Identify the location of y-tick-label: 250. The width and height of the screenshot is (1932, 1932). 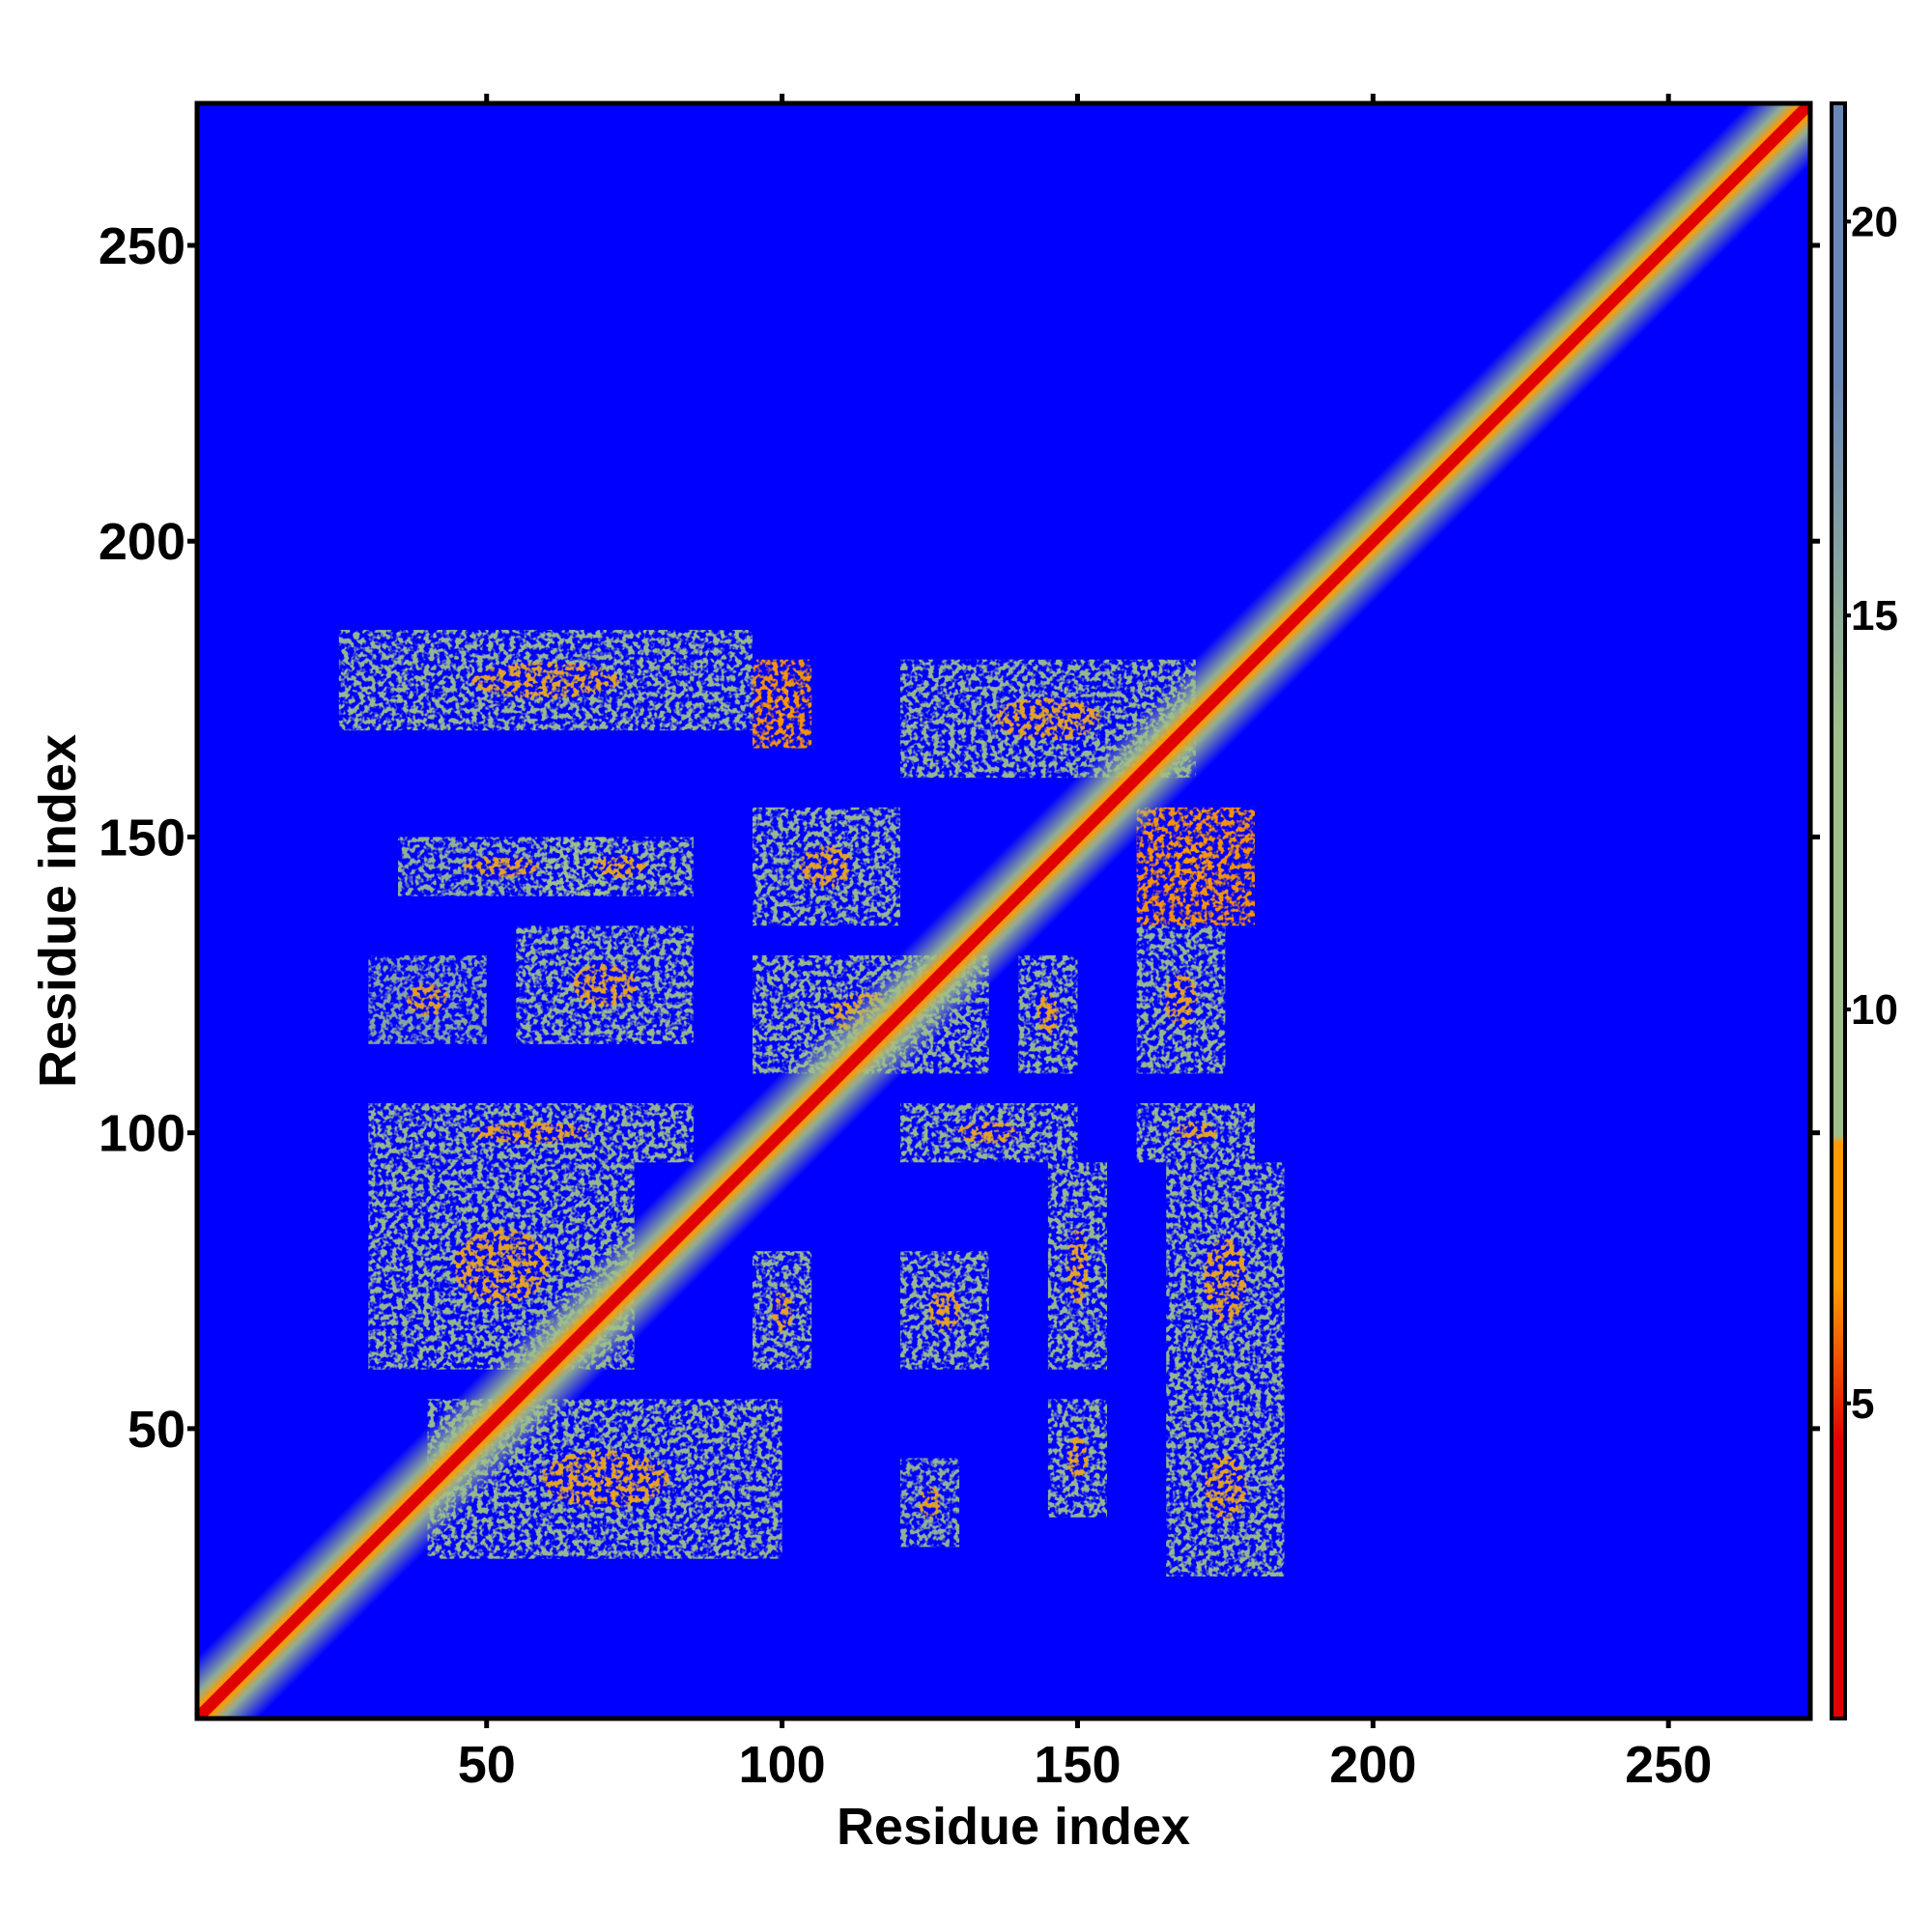
(142, 246).